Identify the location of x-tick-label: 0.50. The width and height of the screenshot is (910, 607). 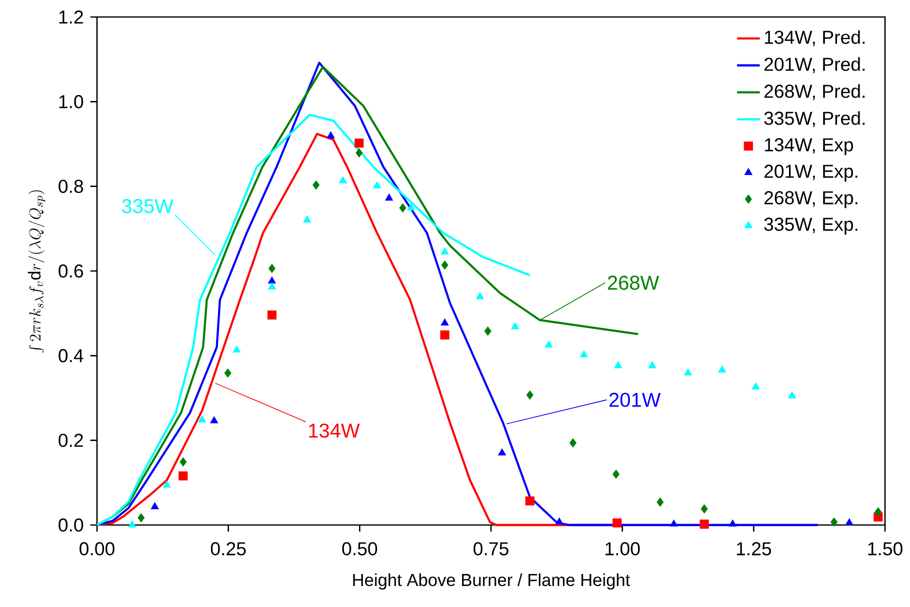
(360, 549).